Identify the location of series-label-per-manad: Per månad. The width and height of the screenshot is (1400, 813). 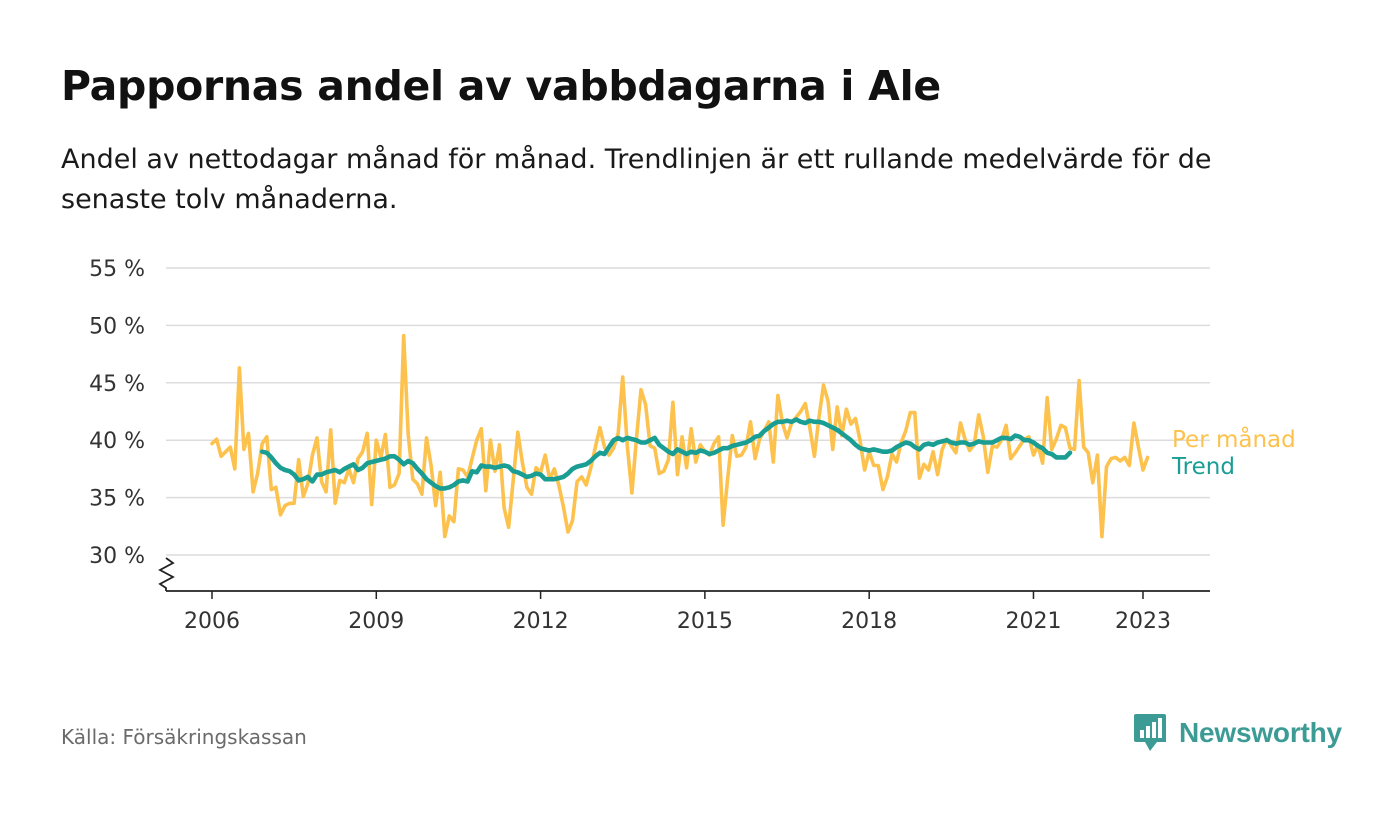
(1234, 439).